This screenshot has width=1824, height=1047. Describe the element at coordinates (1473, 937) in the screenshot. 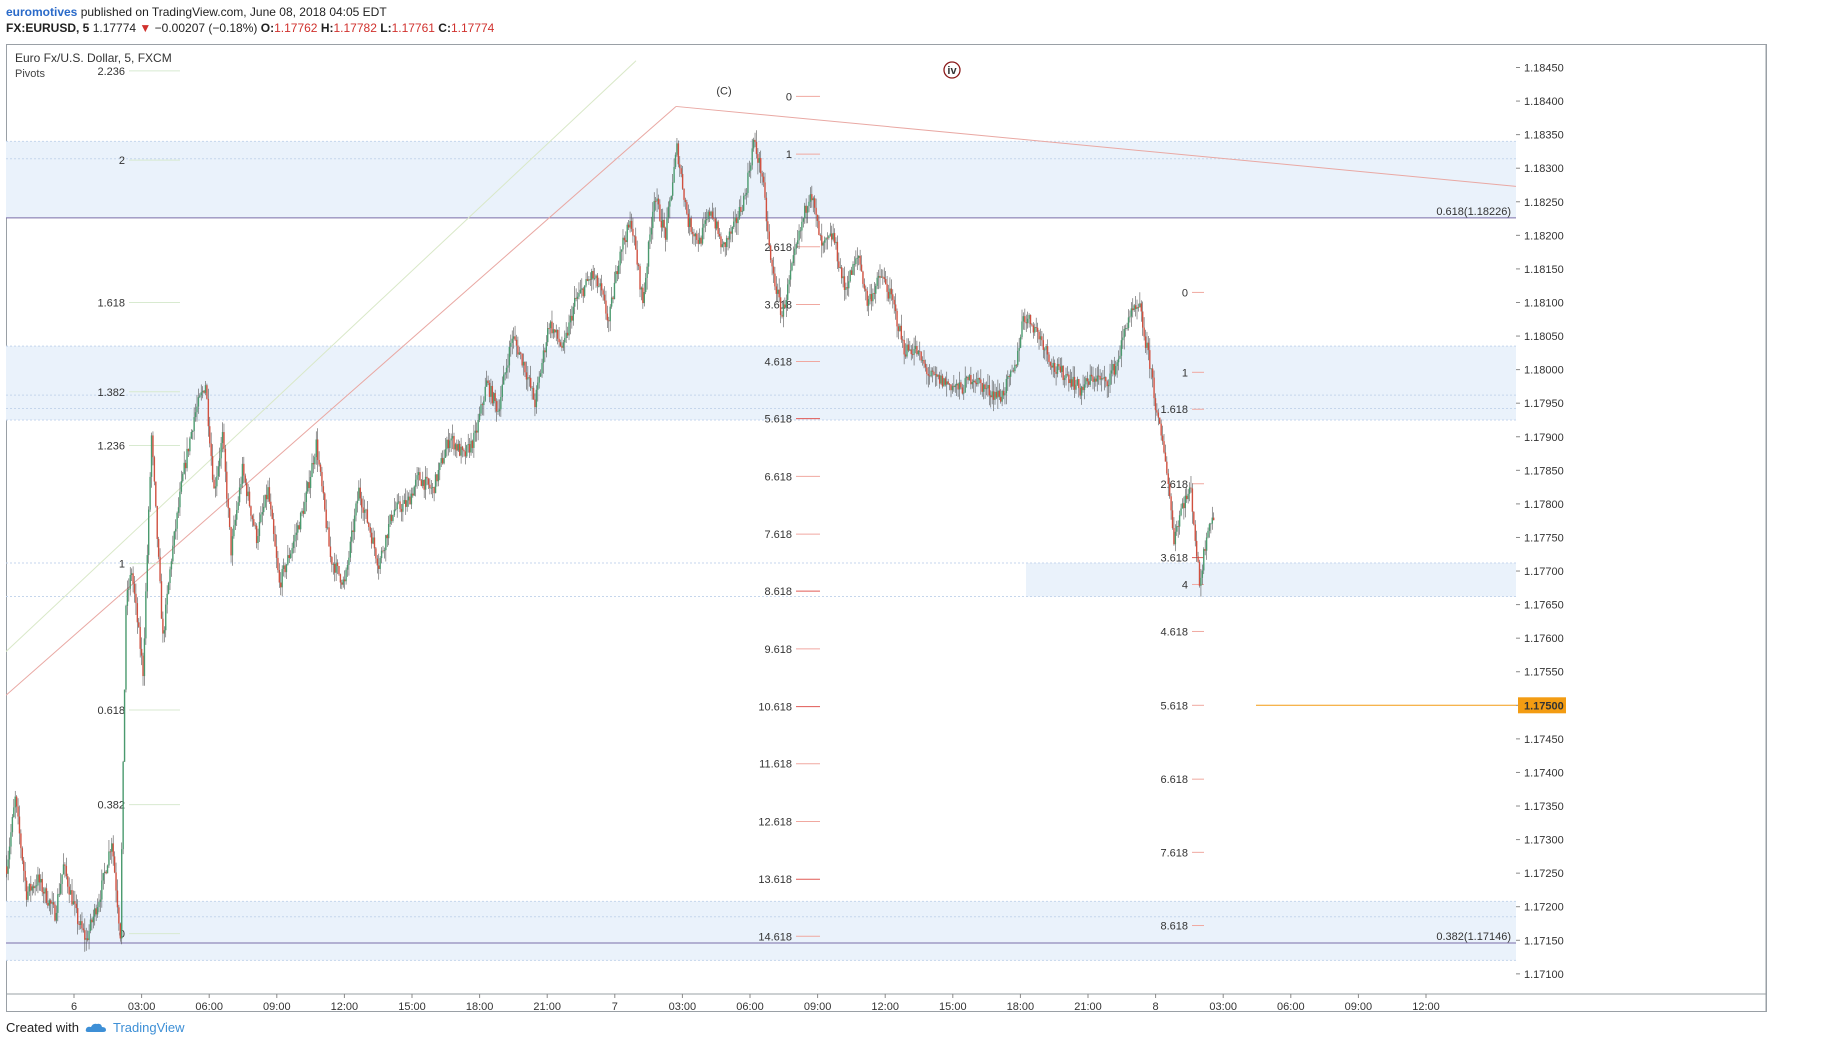

I see `level-382-label: 0.382(1.17146)` at that location.